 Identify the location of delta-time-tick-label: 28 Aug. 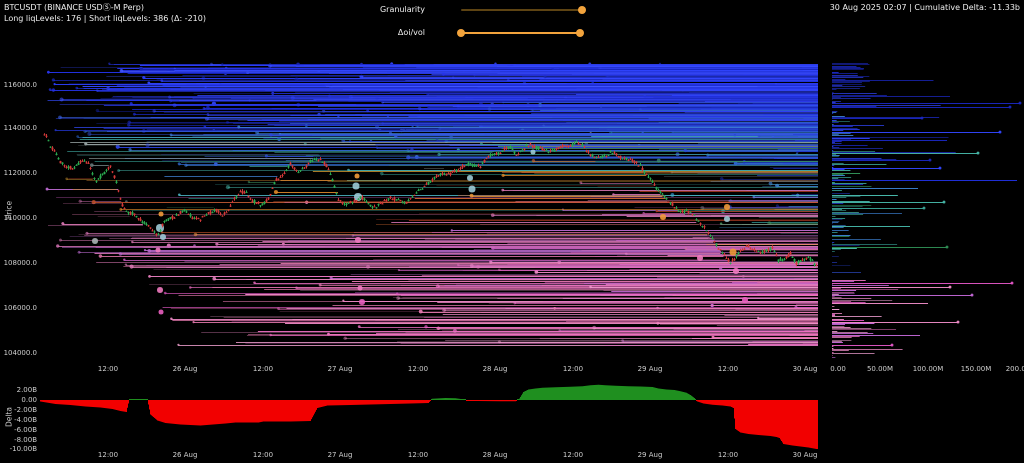
(495, 455).